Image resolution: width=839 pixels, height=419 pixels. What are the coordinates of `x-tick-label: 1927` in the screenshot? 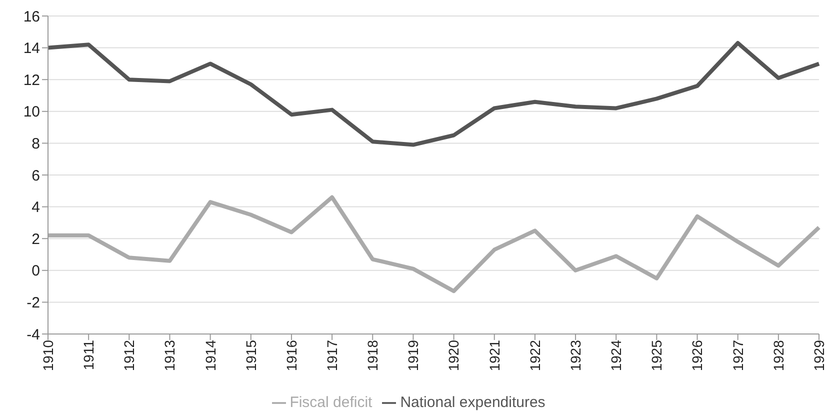 It's located at (738, 356).